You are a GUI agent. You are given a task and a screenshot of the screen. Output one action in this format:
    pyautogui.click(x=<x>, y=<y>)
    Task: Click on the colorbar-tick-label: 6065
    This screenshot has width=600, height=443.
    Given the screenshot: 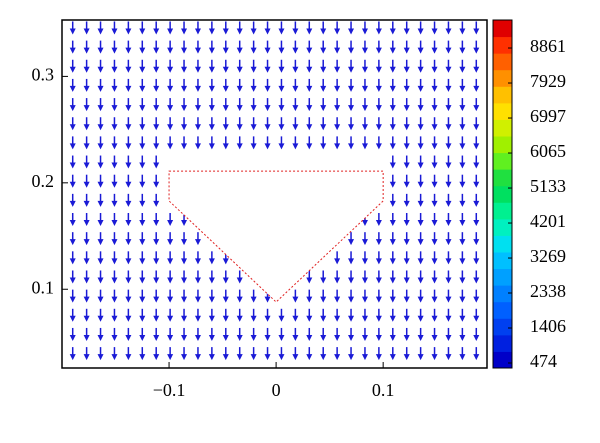 What is the action you would take?
    pyautogui.click(x=548, y=151)
    